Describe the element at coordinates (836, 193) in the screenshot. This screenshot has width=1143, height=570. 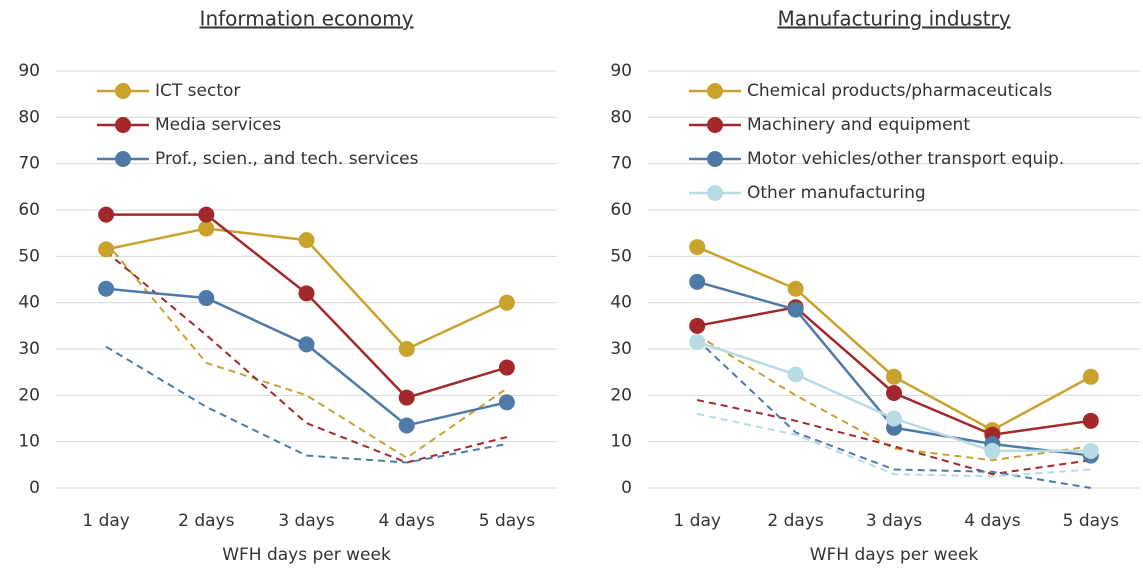
I see `legend-label: Other manufacturing` at that location.